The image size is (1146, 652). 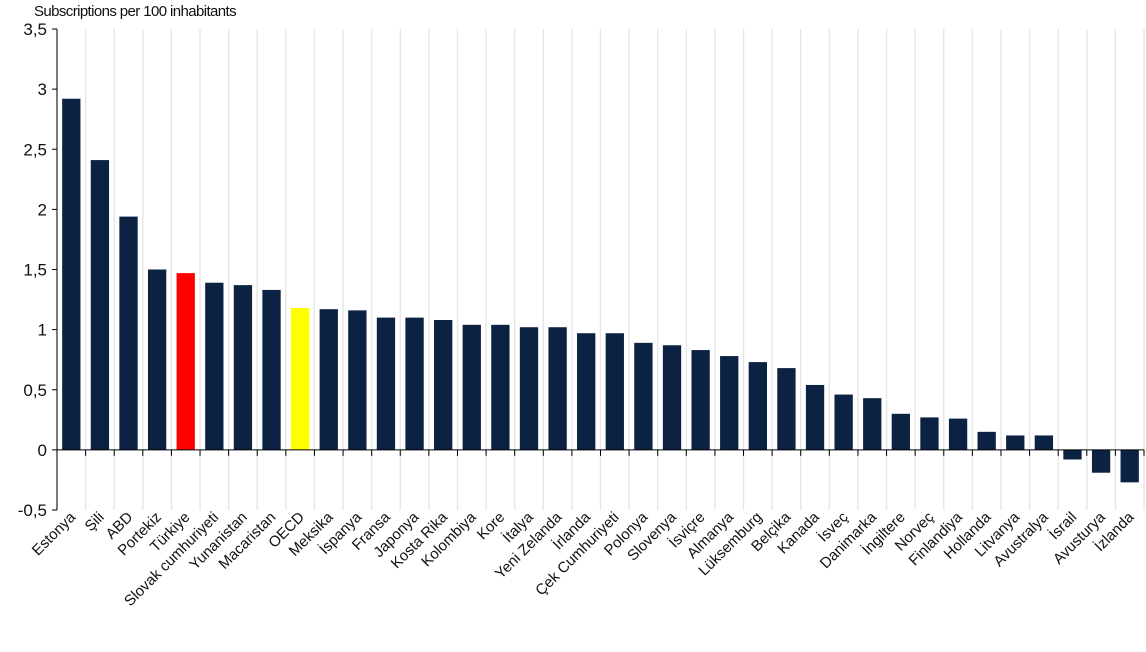 I want to click on y-tick-label: 0, so click(x=42, y=450).